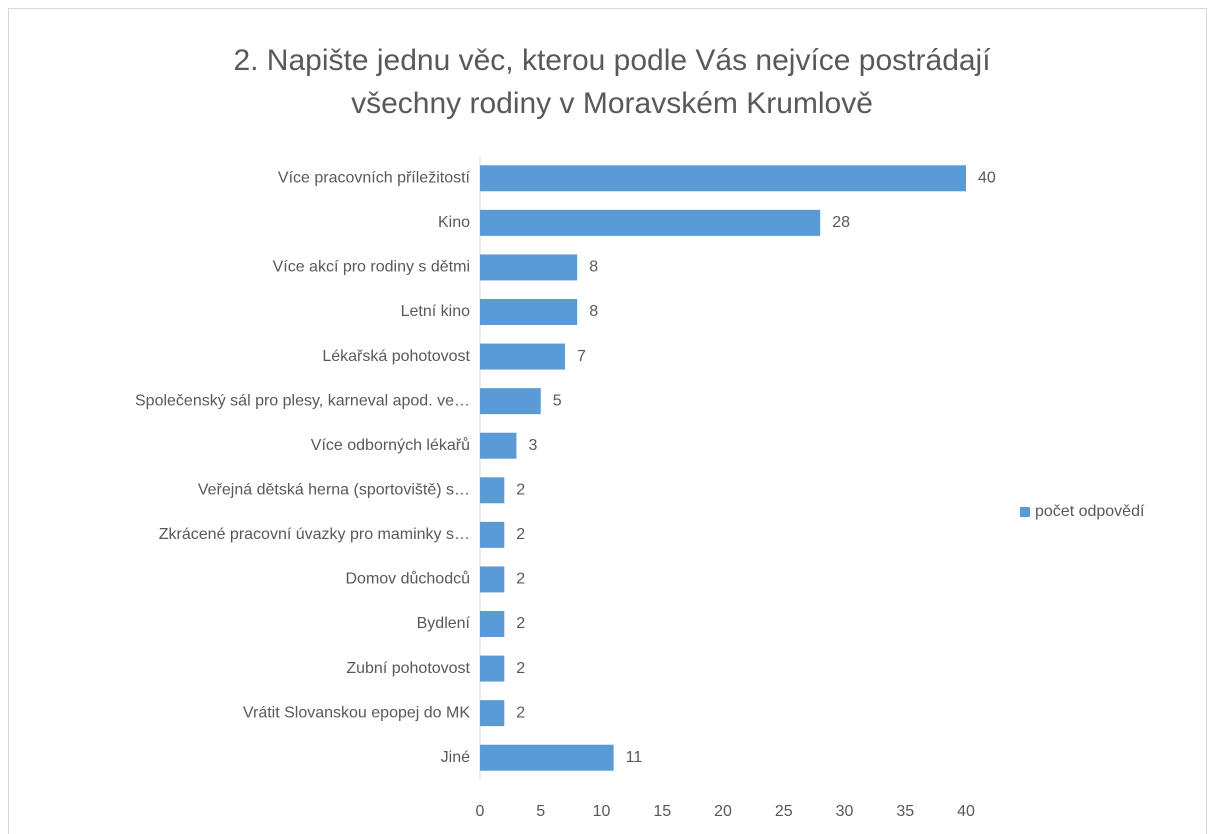  Describe the element at coordinates (480, 811) in the screenshot. I see `x-tick-label: 0` at that location.